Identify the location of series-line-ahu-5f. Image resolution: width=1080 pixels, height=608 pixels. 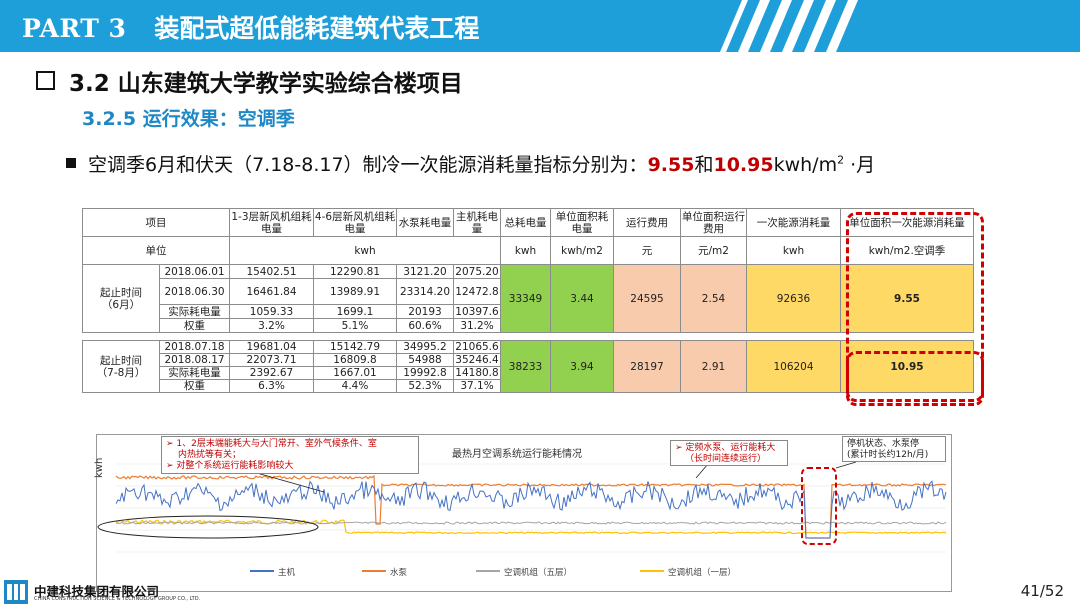
(531, 523).